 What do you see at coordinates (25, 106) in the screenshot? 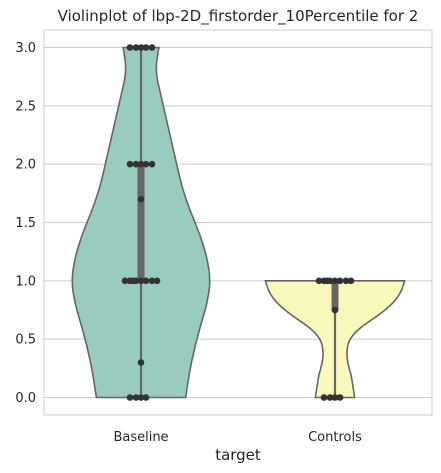
I see `y-tick-label: 2.5` at bounding box center [25, 106].